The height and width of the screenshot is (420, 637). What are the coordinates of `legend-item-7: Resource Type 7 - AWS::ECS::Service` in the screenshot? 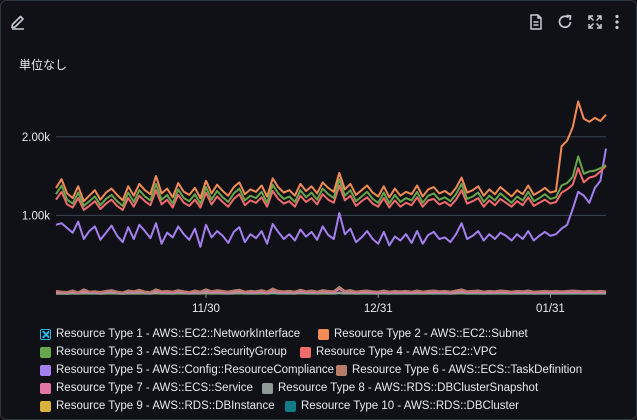 It's located at (146, 388).